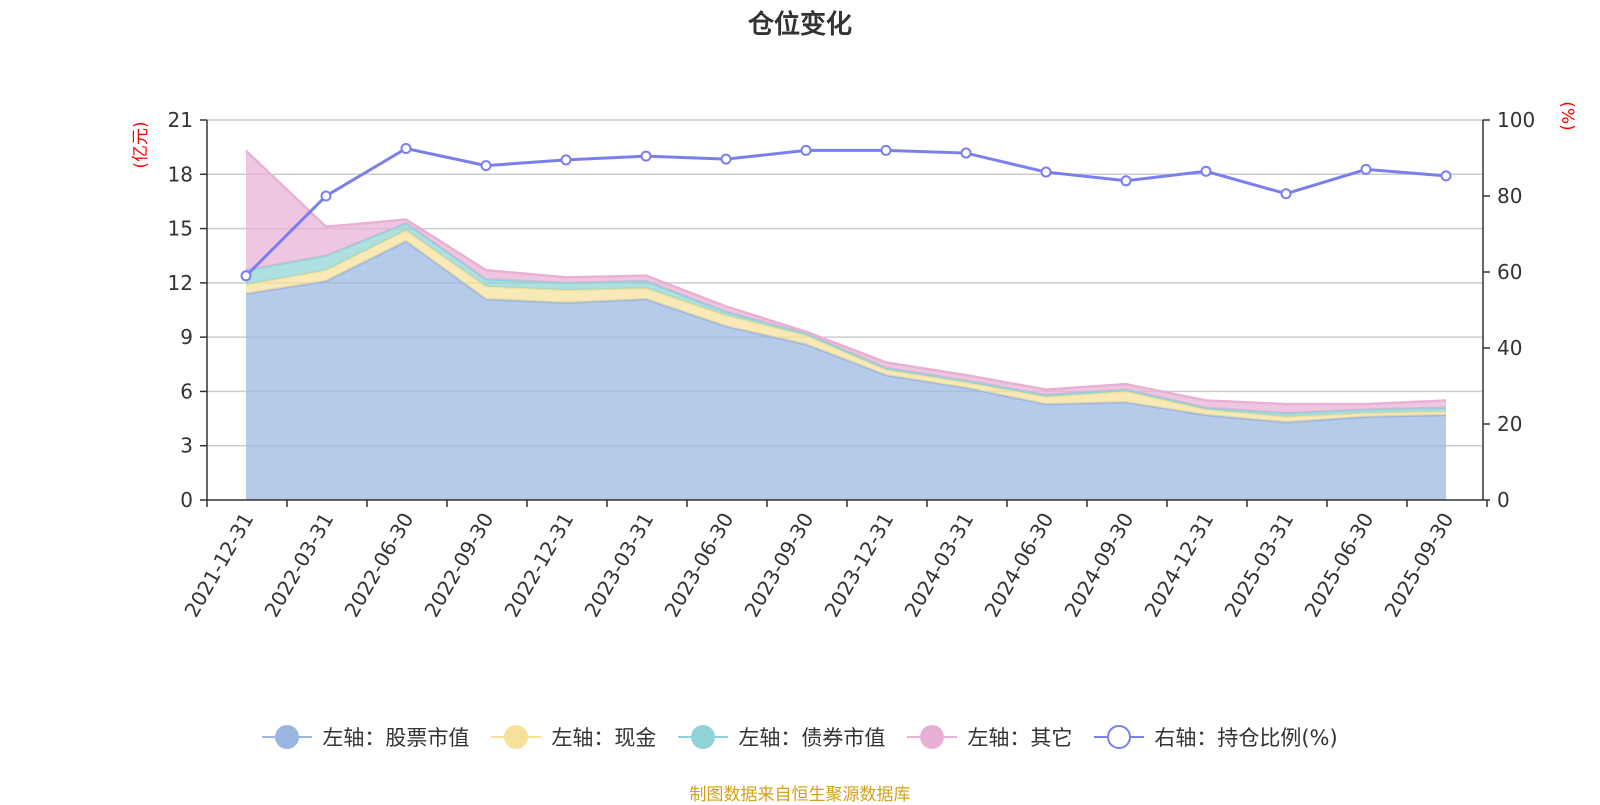 This screenshot has width=1600, height=805. What do you see at coordinates (180, 229) in the screenshot?
I see `y-left-tick-label: 15` at bounding box center [180, 229].